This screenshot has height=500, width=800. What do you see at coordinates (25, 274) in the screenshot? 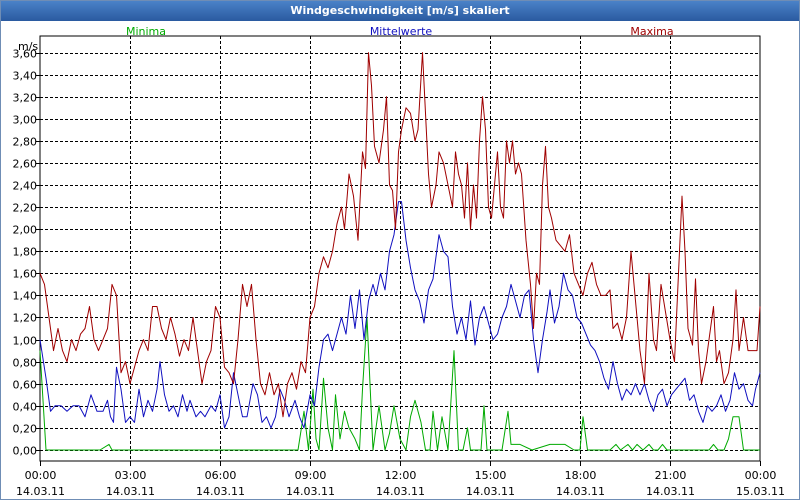
I see `y-tick-label: 1,60` at bounding box center [25, 274].